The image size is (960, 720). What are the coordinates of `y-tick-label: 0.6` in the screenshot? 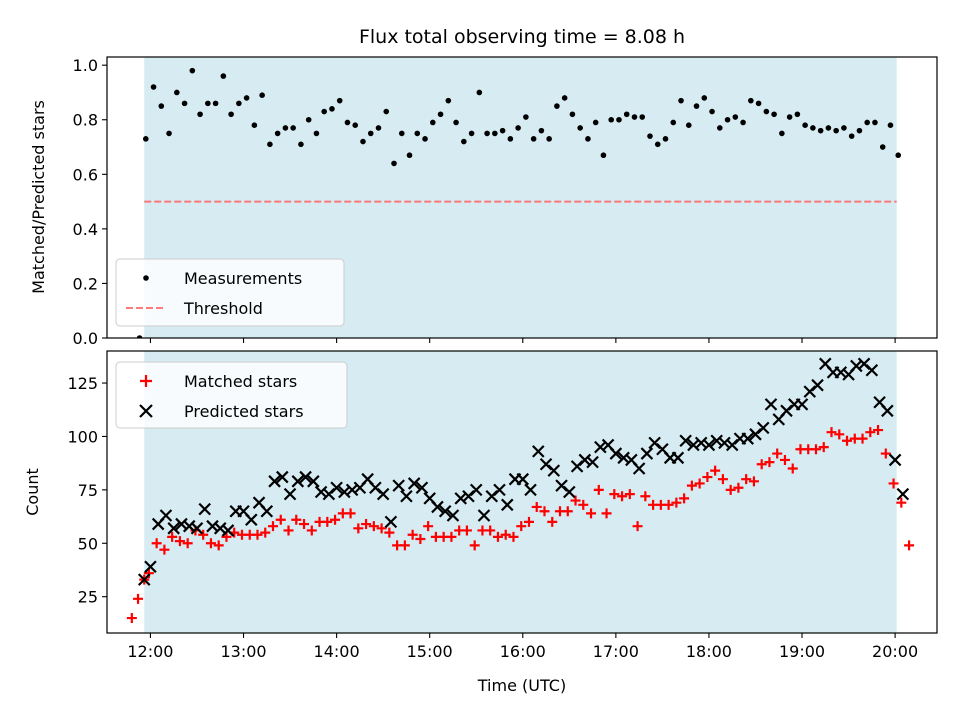 It's located at (85, 174).